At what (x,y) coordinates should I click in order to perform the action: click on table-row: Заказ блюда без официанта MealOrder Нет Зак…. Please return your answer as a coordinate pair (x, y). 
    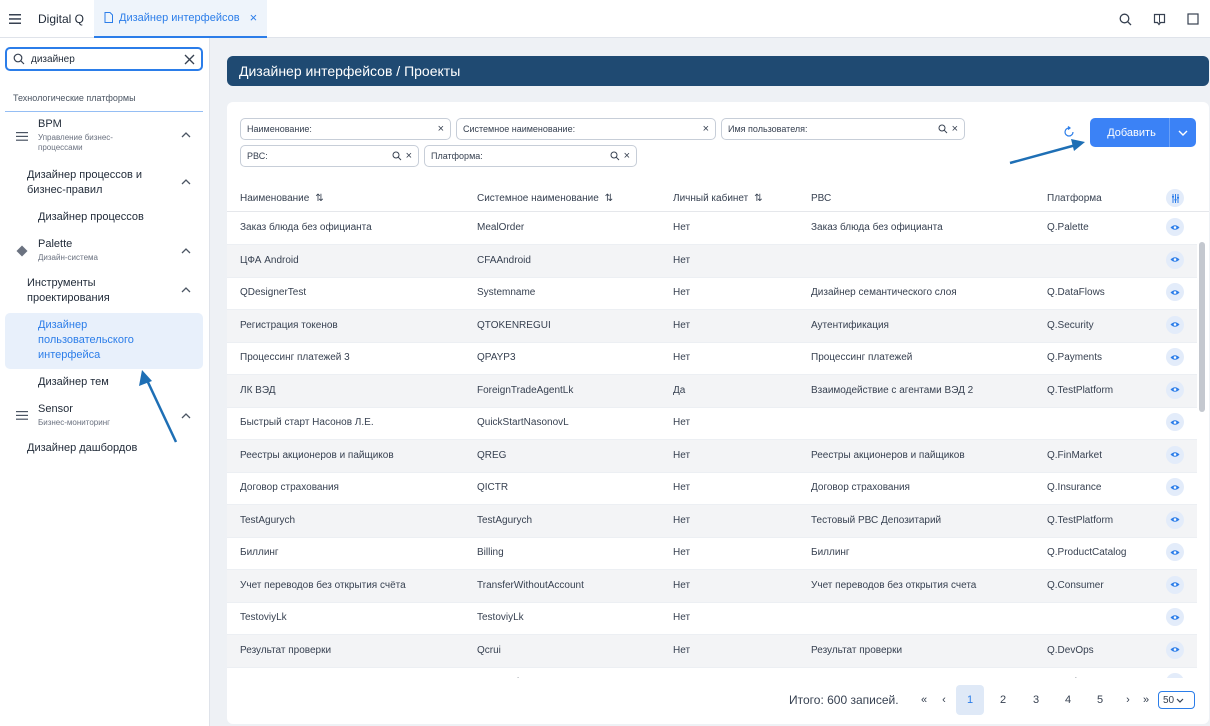
    Looking at the image, I should click on (712, 228).